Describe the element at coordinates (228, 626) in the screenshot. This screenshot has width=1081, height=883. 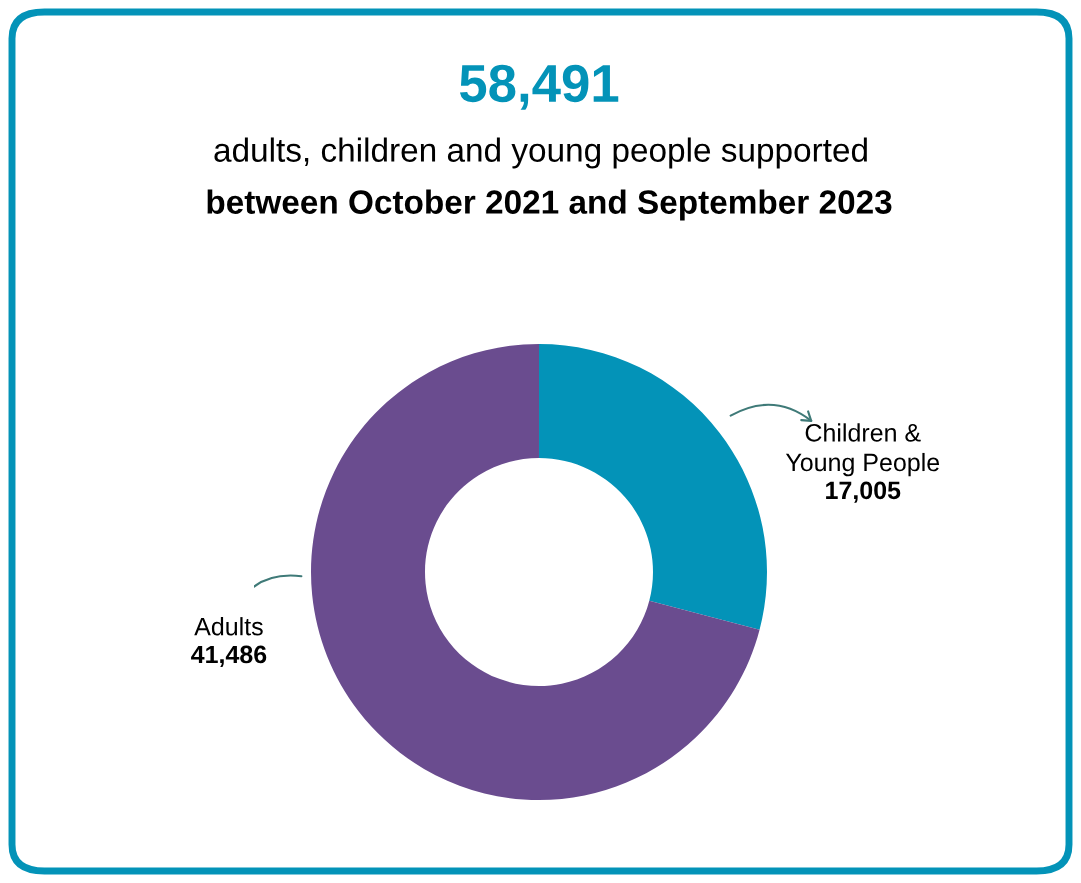
I see `slice-label: Adults` at that location.